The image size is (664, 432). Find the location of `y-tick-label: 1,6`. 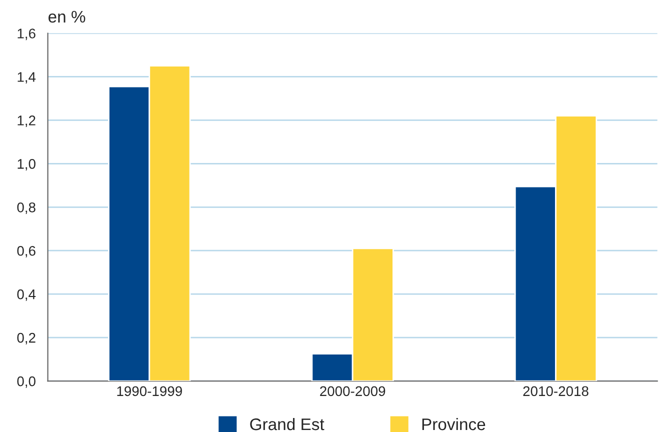

y-tick-label: 1,6 is located at coordinates (27, 34).